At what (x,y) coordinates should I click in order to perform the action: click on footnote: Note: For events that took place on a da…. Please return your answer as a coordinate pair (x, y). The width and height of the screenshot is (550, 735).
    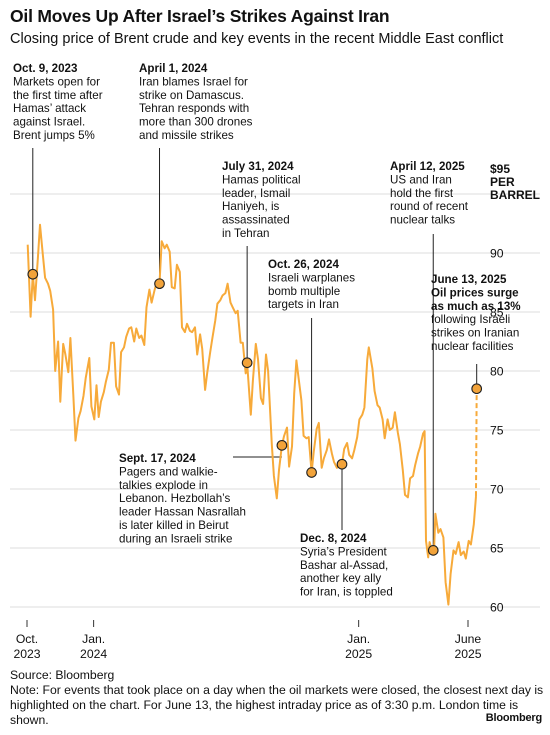
    Looking at the image, I should click on (277, 705).